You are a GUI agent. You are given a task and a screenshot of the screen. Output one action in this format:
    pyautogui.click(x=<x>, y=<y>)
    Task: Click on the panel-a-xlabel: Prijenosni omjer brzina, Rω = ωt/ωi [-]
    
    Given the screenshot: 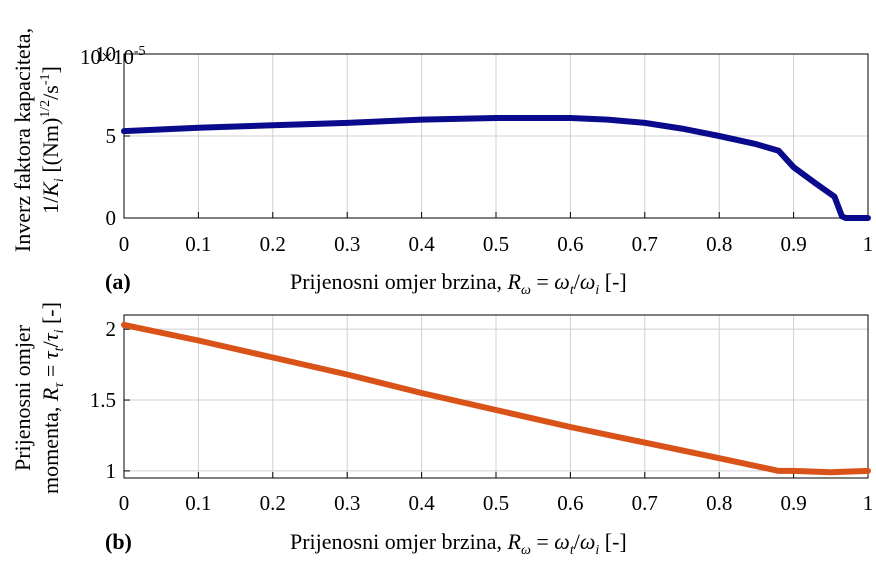 What is the action you would take?
    pyautogui.click(x=458, y=283)
    